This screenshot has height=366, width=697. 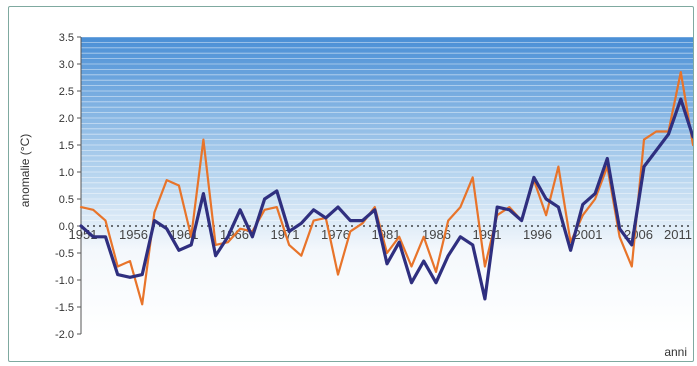 I want to click on x-tick-label: 1991, so click(x=487, y=234).